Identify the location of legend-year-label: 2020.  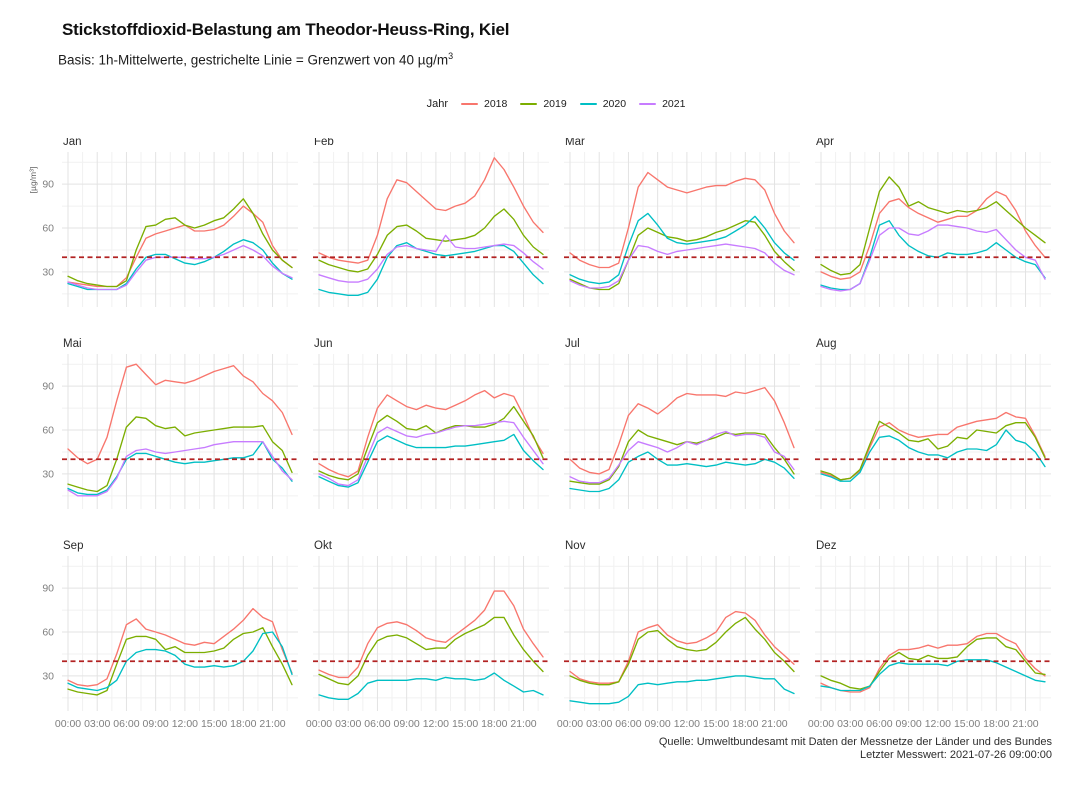
(614, 104).